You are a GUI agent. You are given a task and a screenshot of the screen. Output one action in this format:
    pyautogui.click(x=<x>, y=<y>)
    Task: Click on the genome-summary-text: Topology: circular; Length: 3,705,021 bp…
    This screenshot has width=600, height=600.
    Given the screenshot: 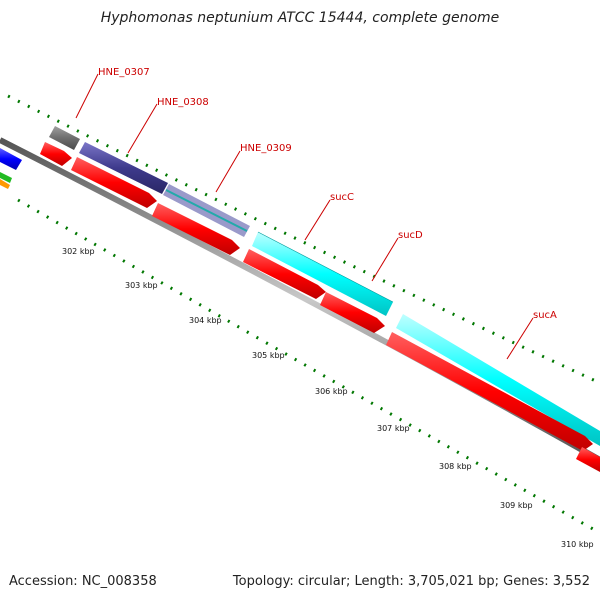 What is the action you would take?
    pyautogui.click(x=411, y=581)
    